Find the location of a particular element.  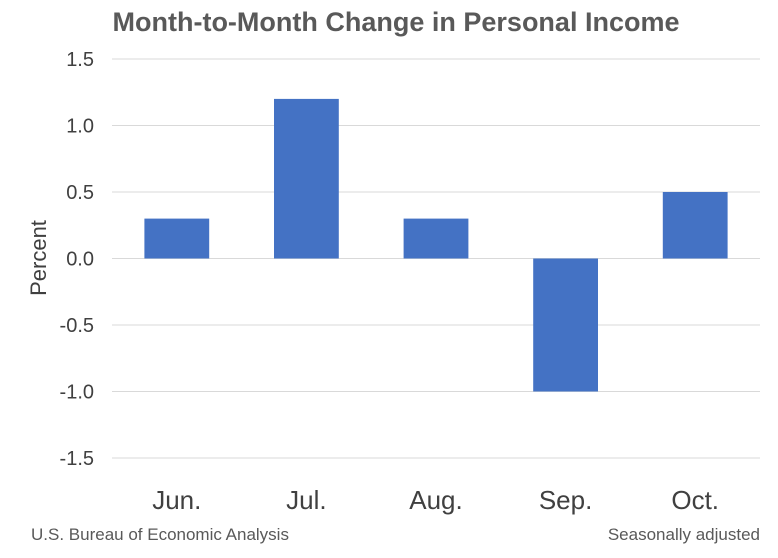

y-tick-label: 1.5 is located at coordinates (80, 60).